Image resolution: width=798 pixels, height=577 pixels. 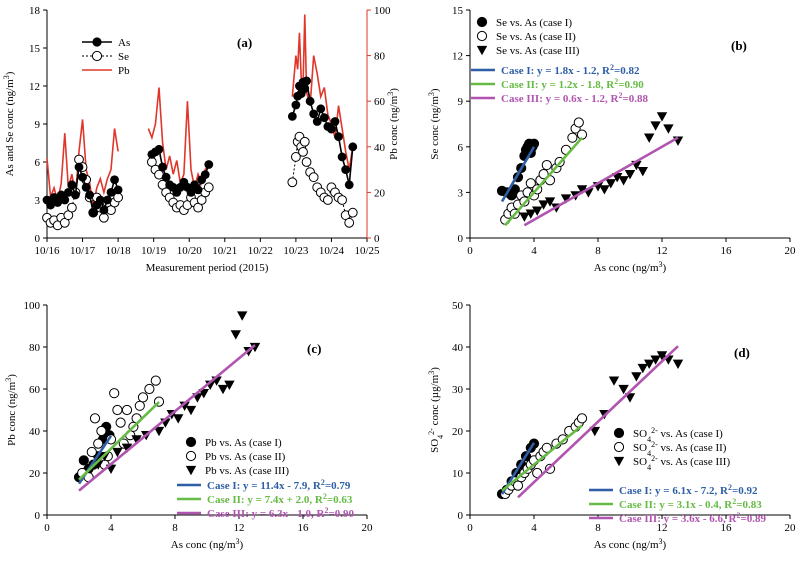 I want to click on panel-c-equation: Case II: y = 7.4x + 2.0, R2=0.63, so click(x=280, y=499).